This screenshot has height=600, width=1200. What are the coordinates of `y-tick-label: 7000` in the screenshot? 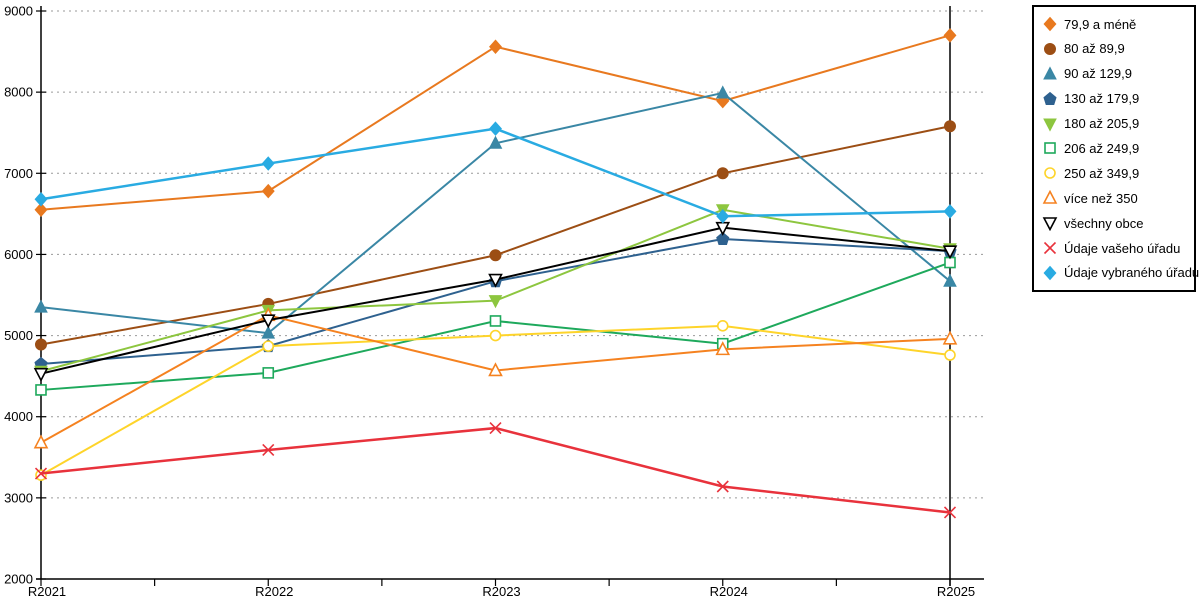 It's located at (18, 173).